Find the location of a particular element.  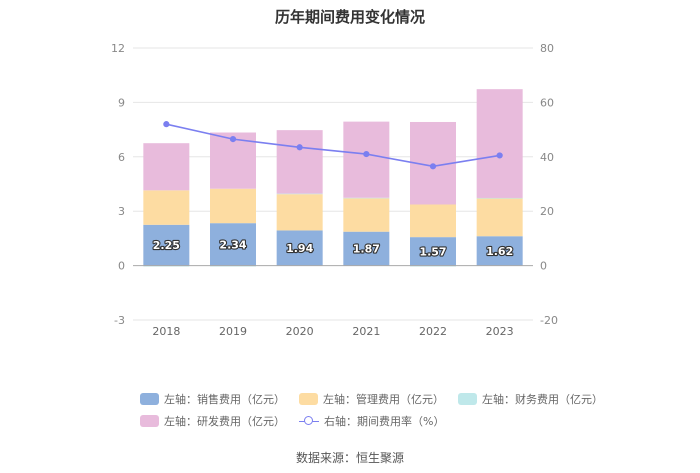

expense-ratio-line is located at coordinates (333, 145).